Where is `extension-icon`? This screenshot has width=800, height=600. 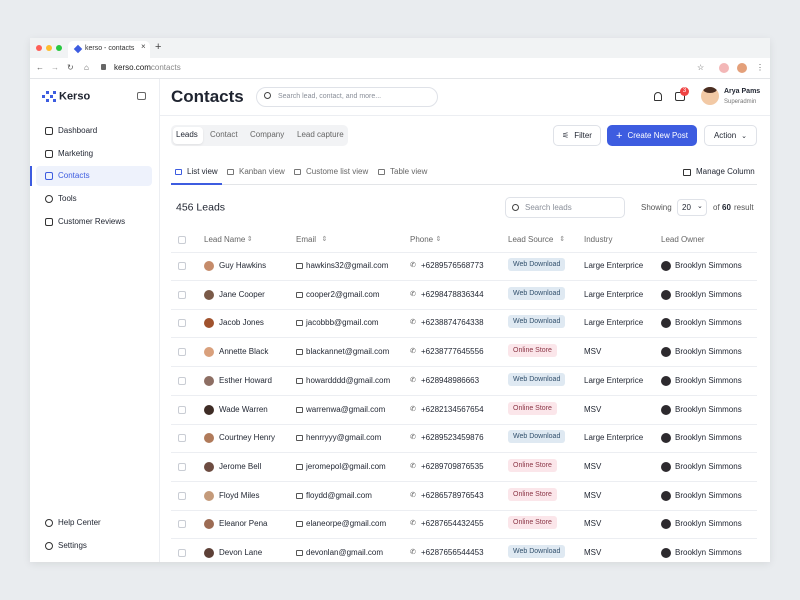
extension-icon is located at coordinates (724, 68).